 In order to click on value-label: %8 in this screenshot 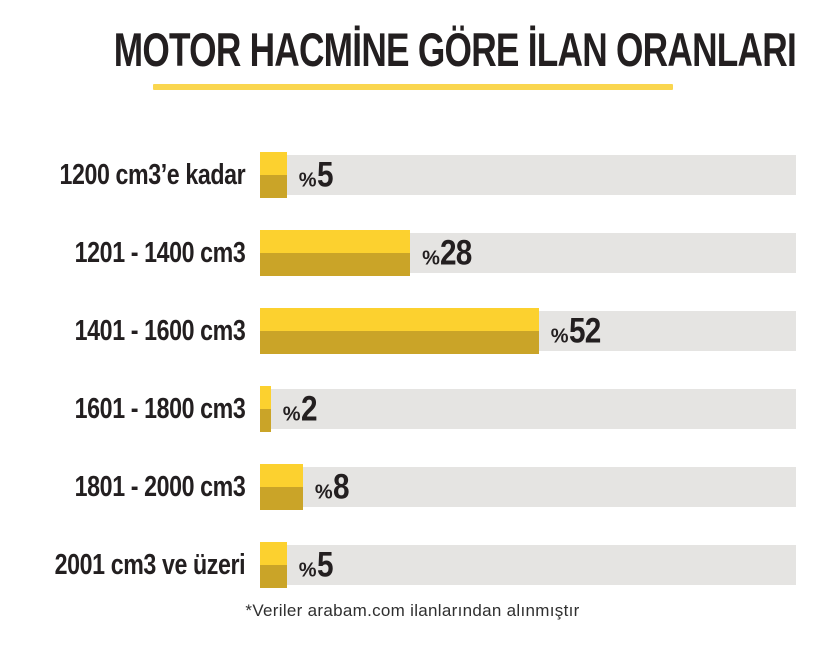, I will do `click(333, 487)`.